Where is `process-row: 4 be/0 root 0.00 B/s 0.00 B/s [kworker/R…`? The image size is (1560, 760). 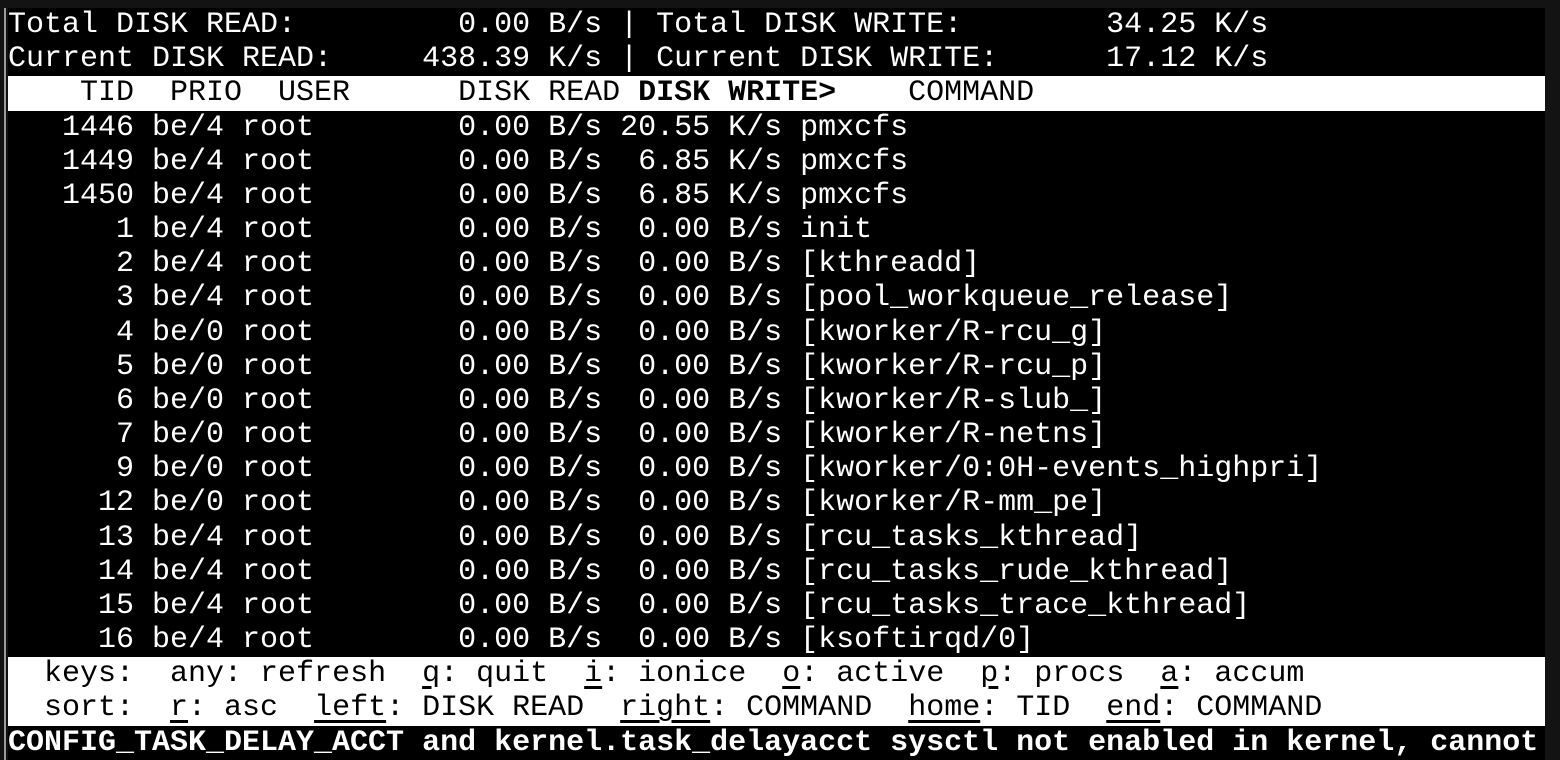 process-row: 4 be/0 root 0.00 B/s 0.00 B/s [kworker/R… is located at coordinates (557, 332).